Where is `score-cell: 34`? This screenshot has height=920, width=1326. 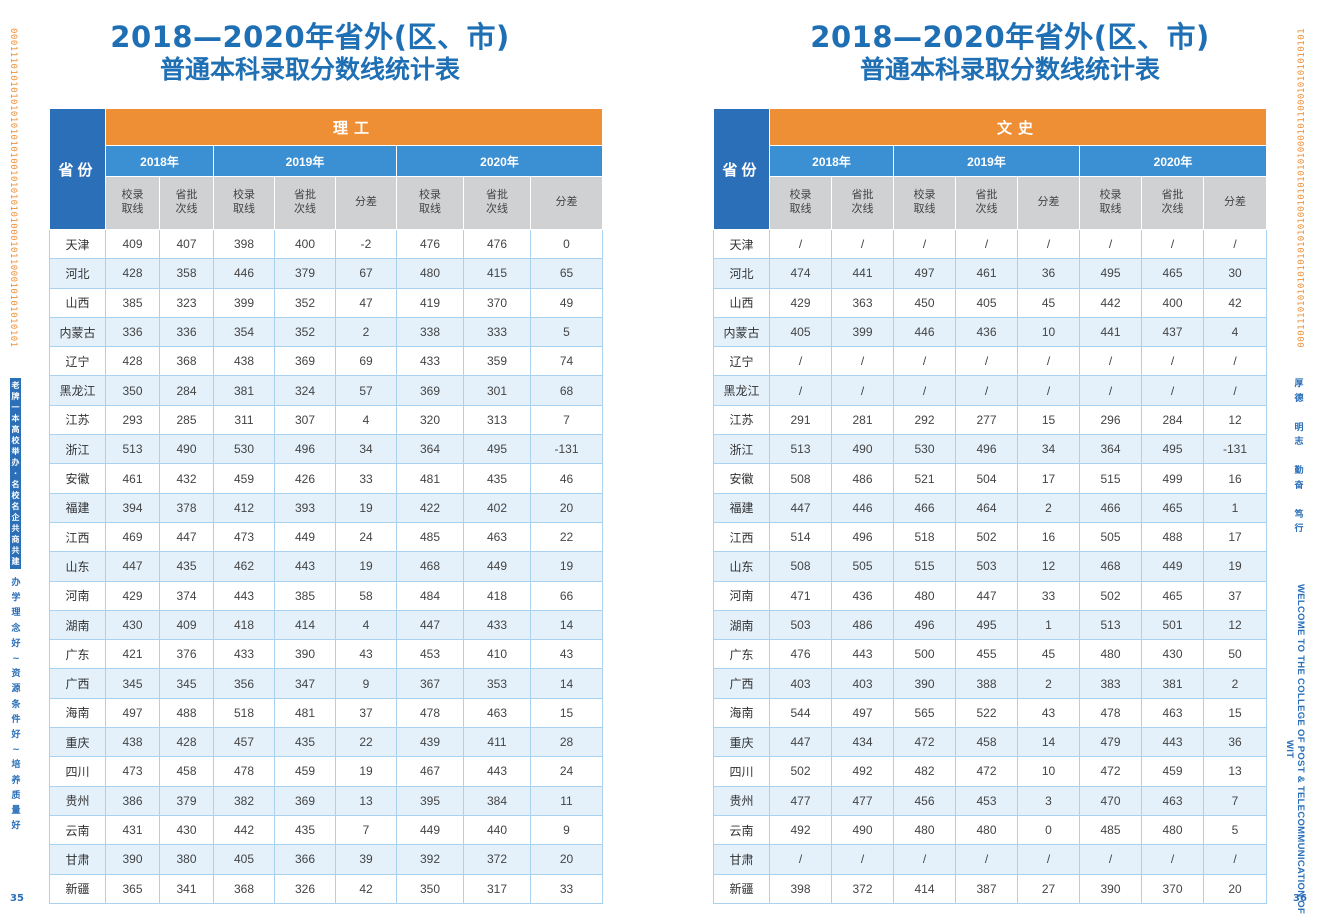
score-cell: 34 is located at coordinates (366, 449).